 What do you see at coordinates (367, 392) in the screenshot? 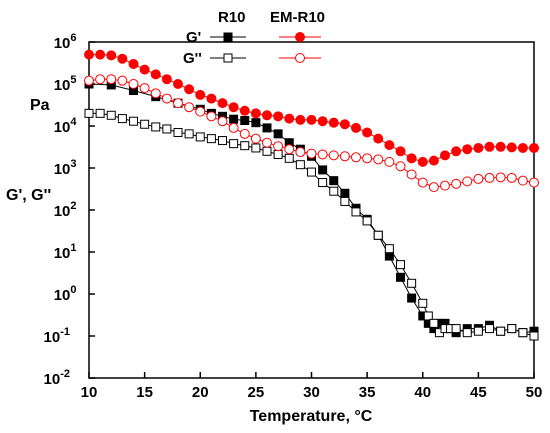
I see `x-tick-label: 35` at bounding box center [367, 392].